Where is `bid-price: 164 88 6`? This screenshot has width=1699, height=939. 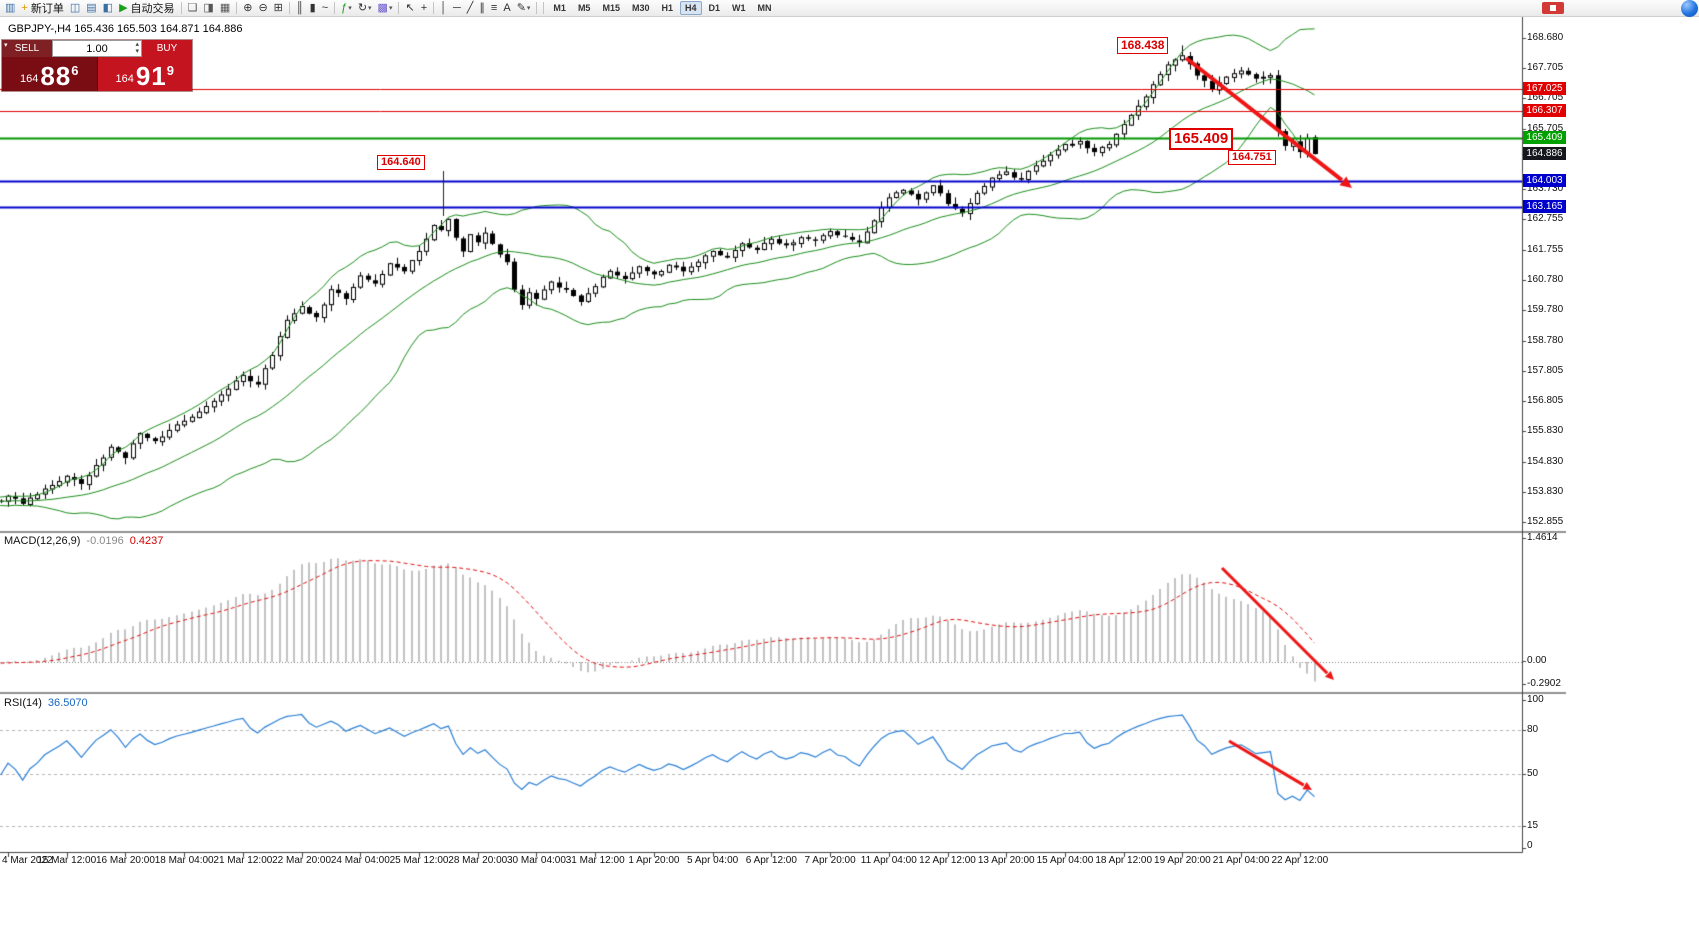
bid-price: 164 88 6 is located at coordinates (49, 74).